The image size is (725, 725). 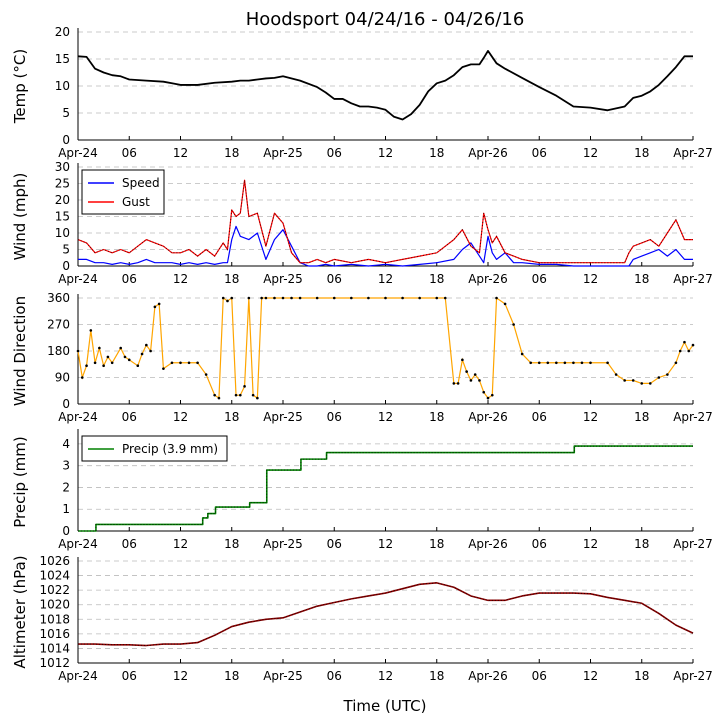 I want to click on wind-x-tick-label: 12, so click(x=385, y=279).